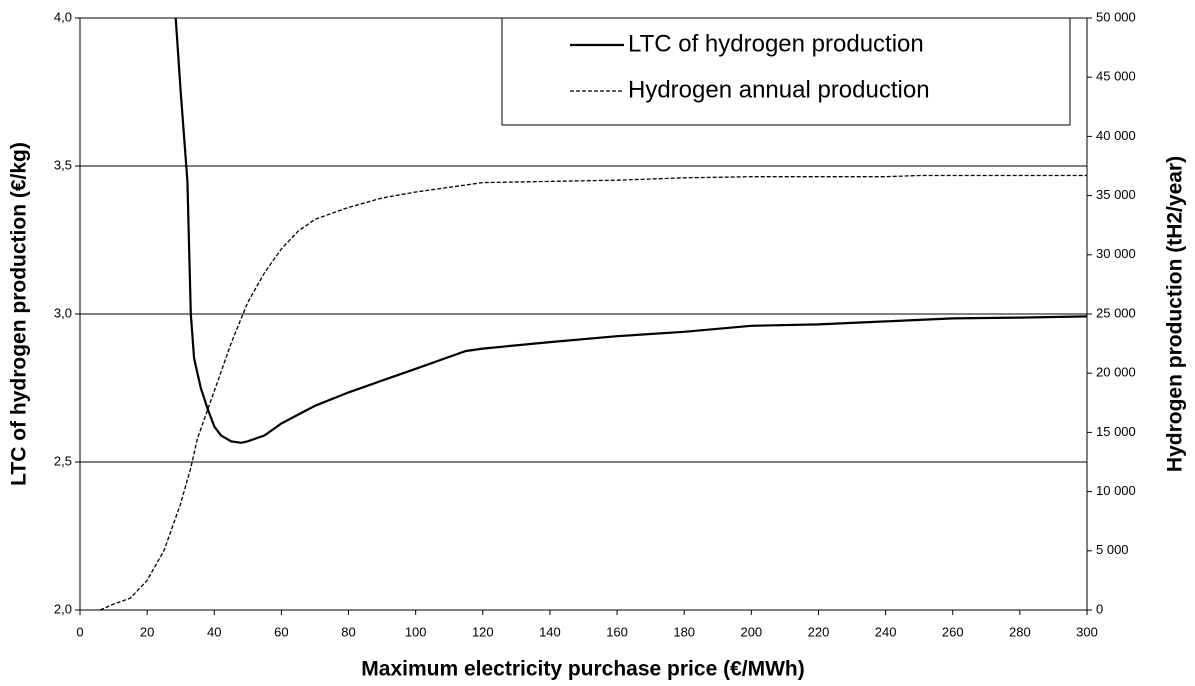 This screenshot has width=1195, height=686. I want to click on x-tick-label: 120, so click(483, 631).